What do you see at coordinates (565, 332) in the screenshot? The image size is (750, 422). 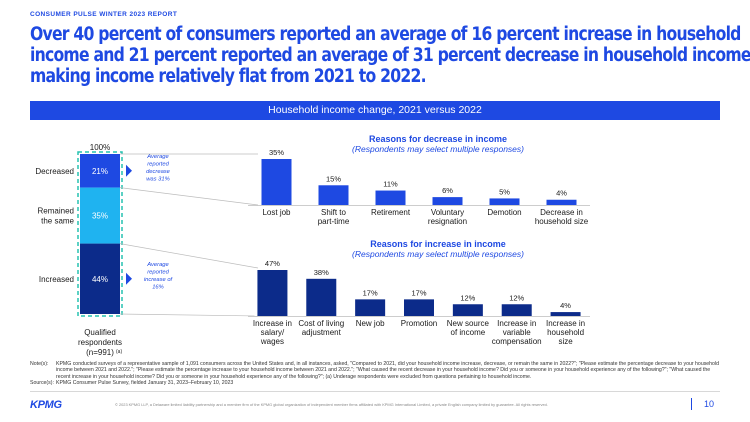 I see `category-label: household` at bounding box center [565, 332].